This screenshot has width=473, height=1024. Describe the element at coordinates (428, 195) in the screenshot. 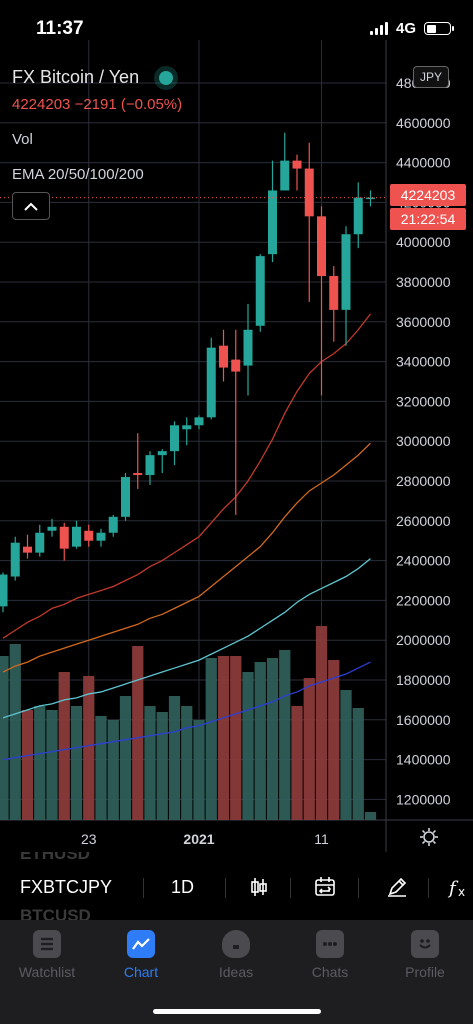

I see `last-price-tag: 4224203` at that location.